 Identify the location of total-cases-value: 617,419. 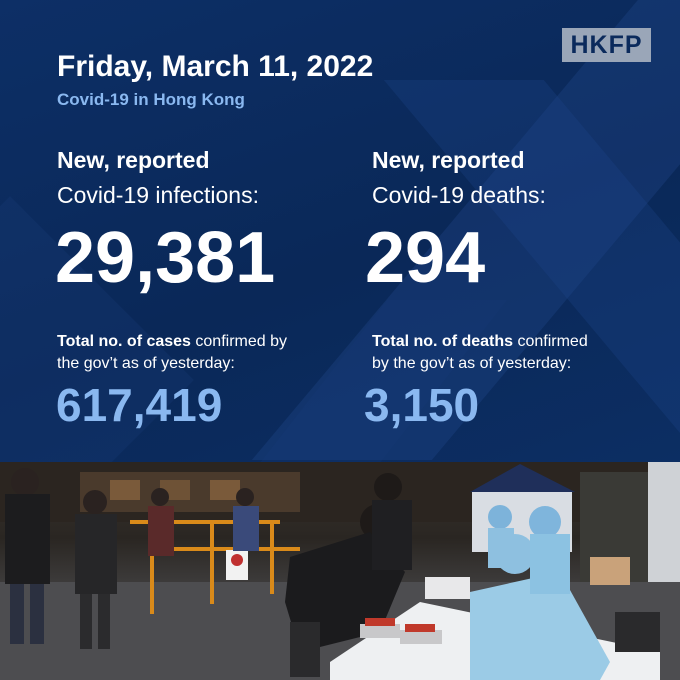
(139, 405).